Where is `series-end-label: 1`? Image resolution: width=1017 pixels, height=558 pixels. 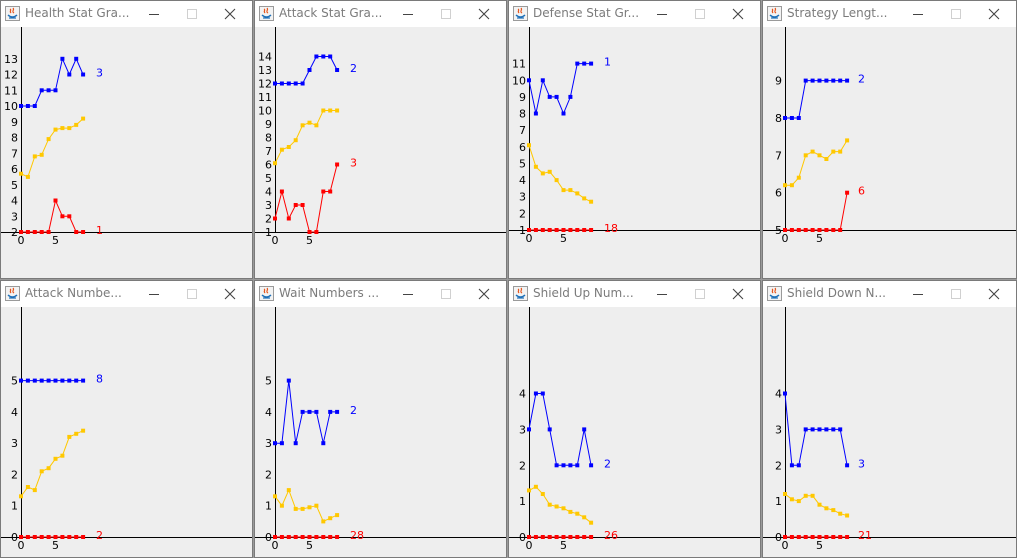
series-end-label: 1 is located at coordinates (99, 230).